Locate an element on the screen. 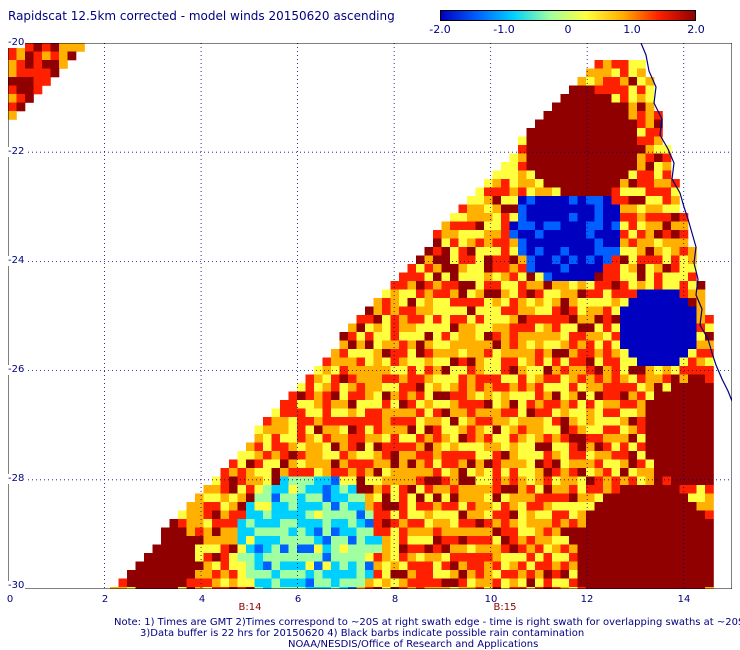 The image size is (740, 650). x-tick-label: 6 is located at coordinates (298, 599).